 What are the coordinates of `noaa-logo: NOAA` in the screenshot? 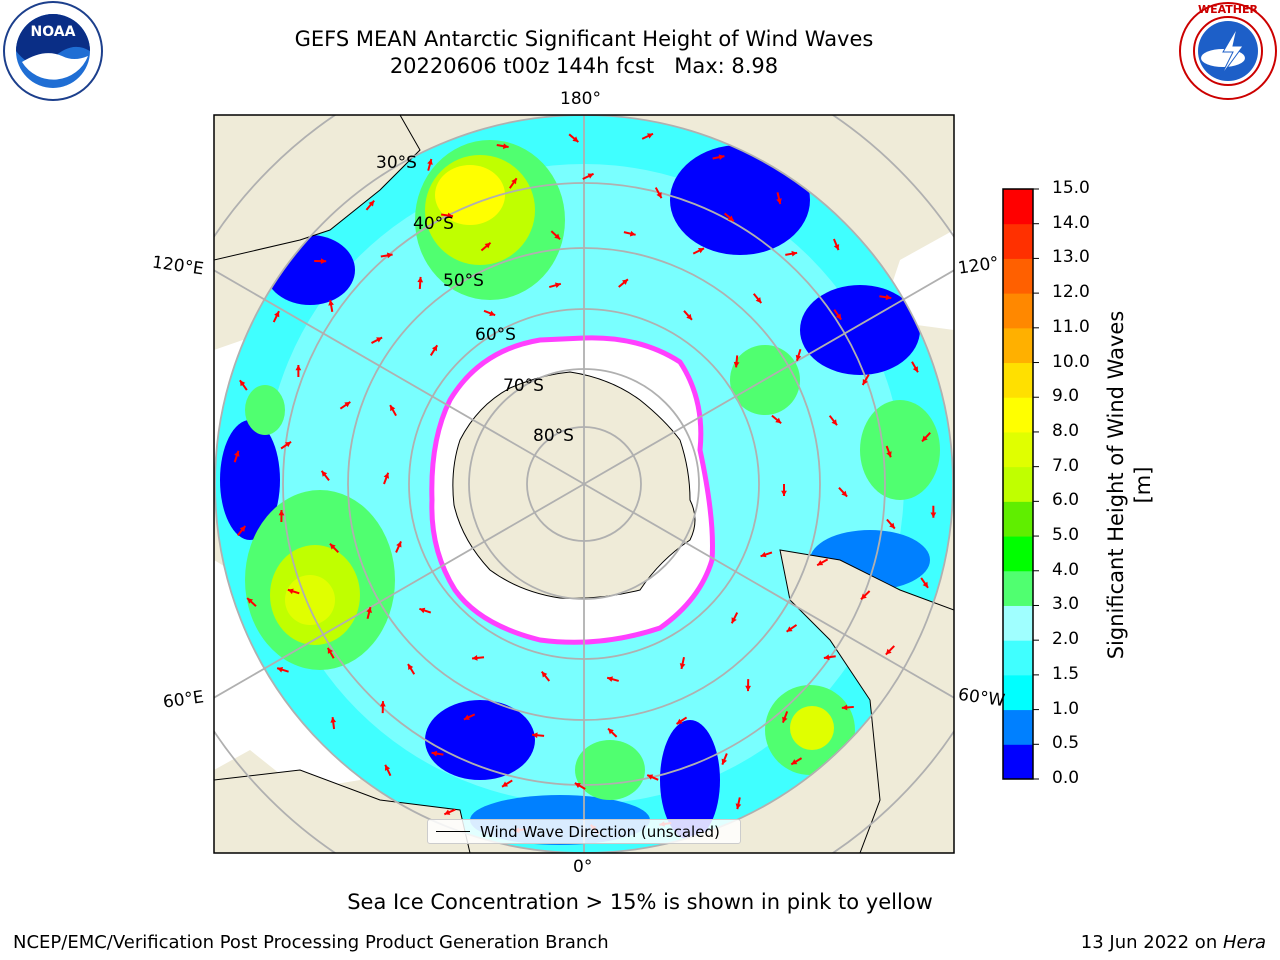 It's located at (53, 51).